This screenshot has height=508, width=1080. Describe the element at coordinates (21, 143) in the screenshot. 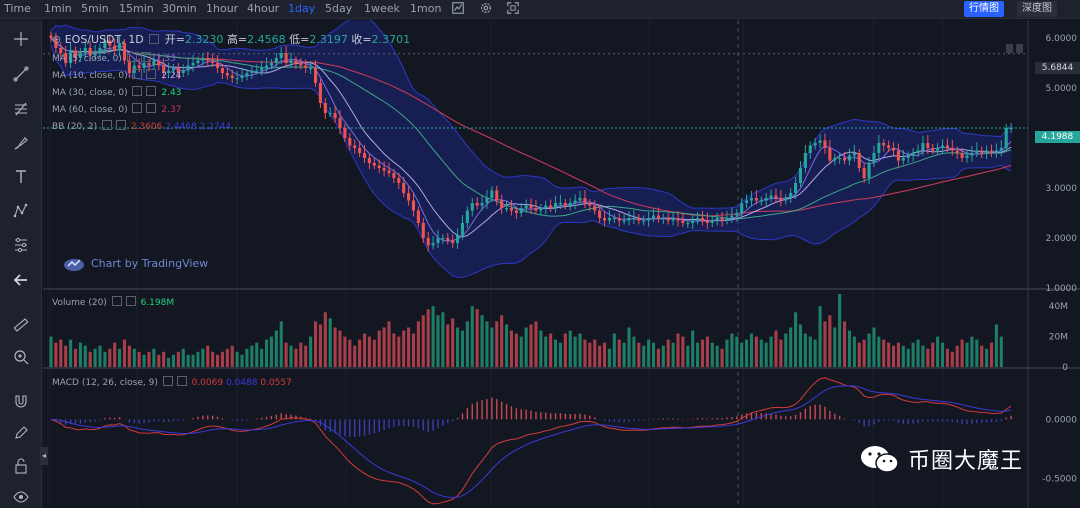

I see `brush-icon` at that location.